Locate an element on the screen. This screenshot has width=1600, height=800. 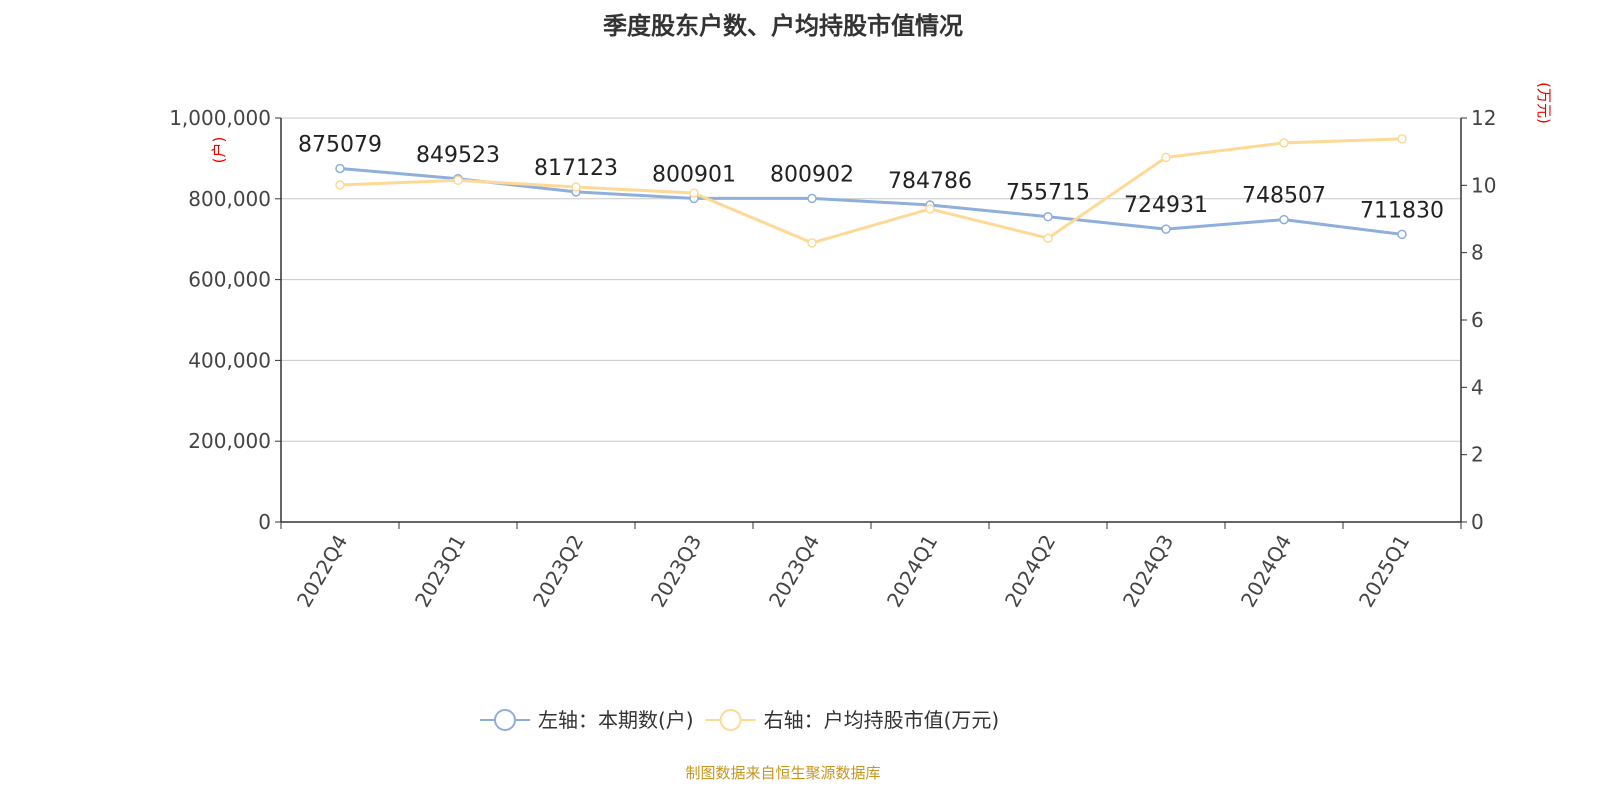
right-axis-tick-label: 0 is located at coordinates (1477, 522).